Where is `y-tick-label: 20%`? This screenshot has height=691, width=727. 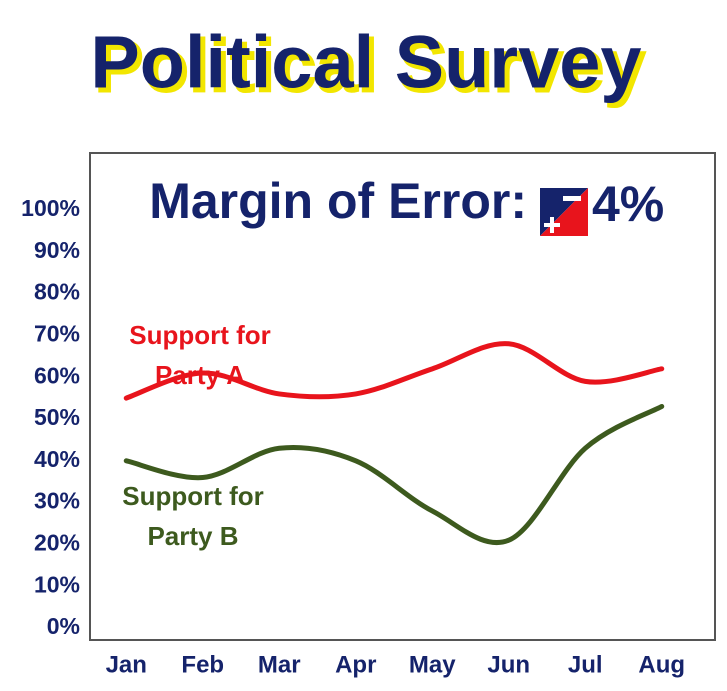
y-tick-label: 20% is located at coordinates (57, 542).